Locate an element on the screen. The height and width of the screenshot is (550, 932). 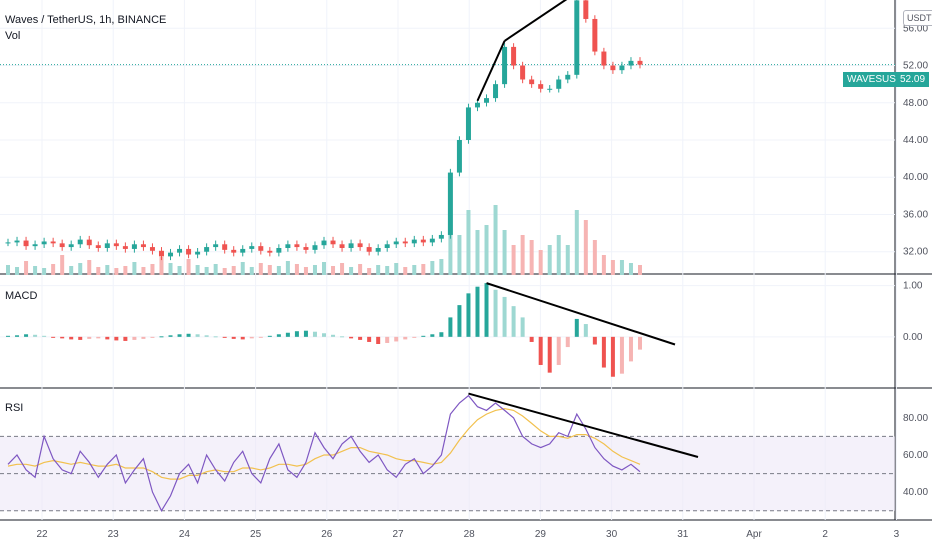
currency-badge: USDT is located at coordinates (917, 18).